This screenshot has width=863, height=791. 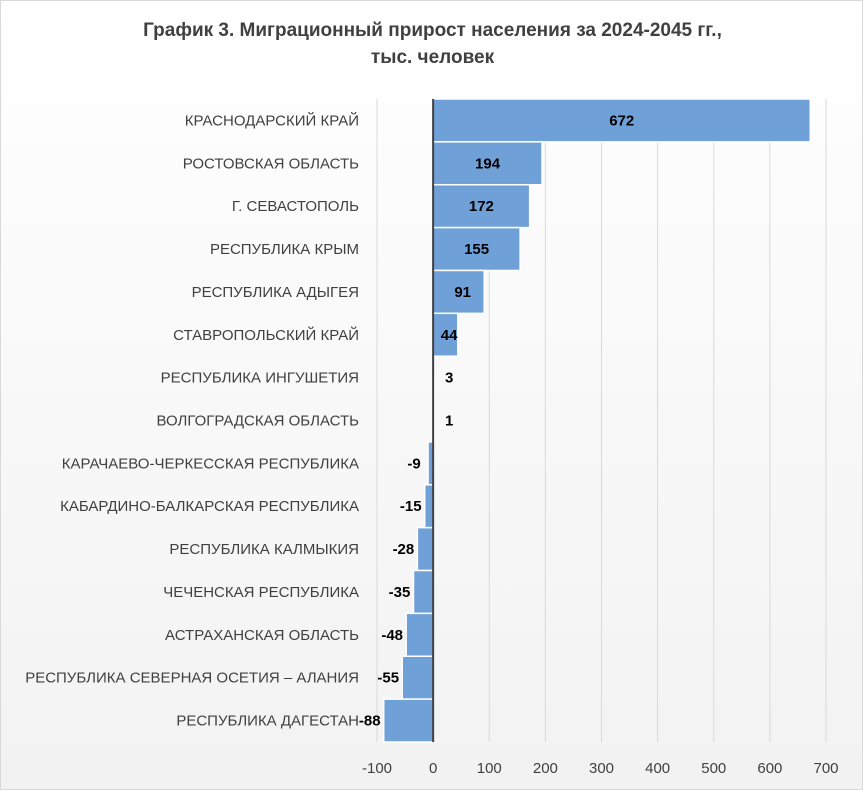 What do you see at coordinates (264, 549) in the screenshot?
I see `category-label: РЕСПУБЛИКА КАЛМЫКИЯ` at bounding box center [264, 549].